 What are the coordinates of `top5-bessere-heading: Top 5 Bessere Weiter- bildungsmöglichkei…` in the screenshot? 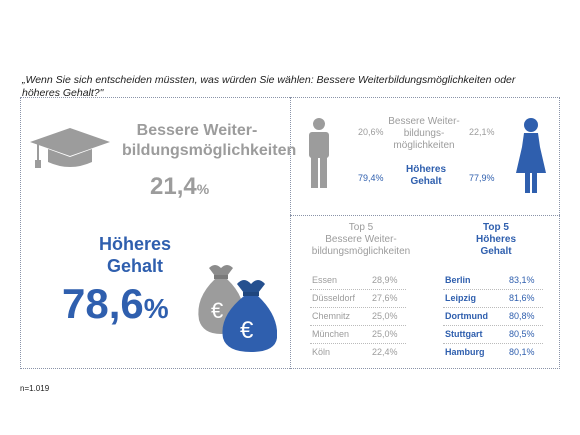 It's located at (361, 240).